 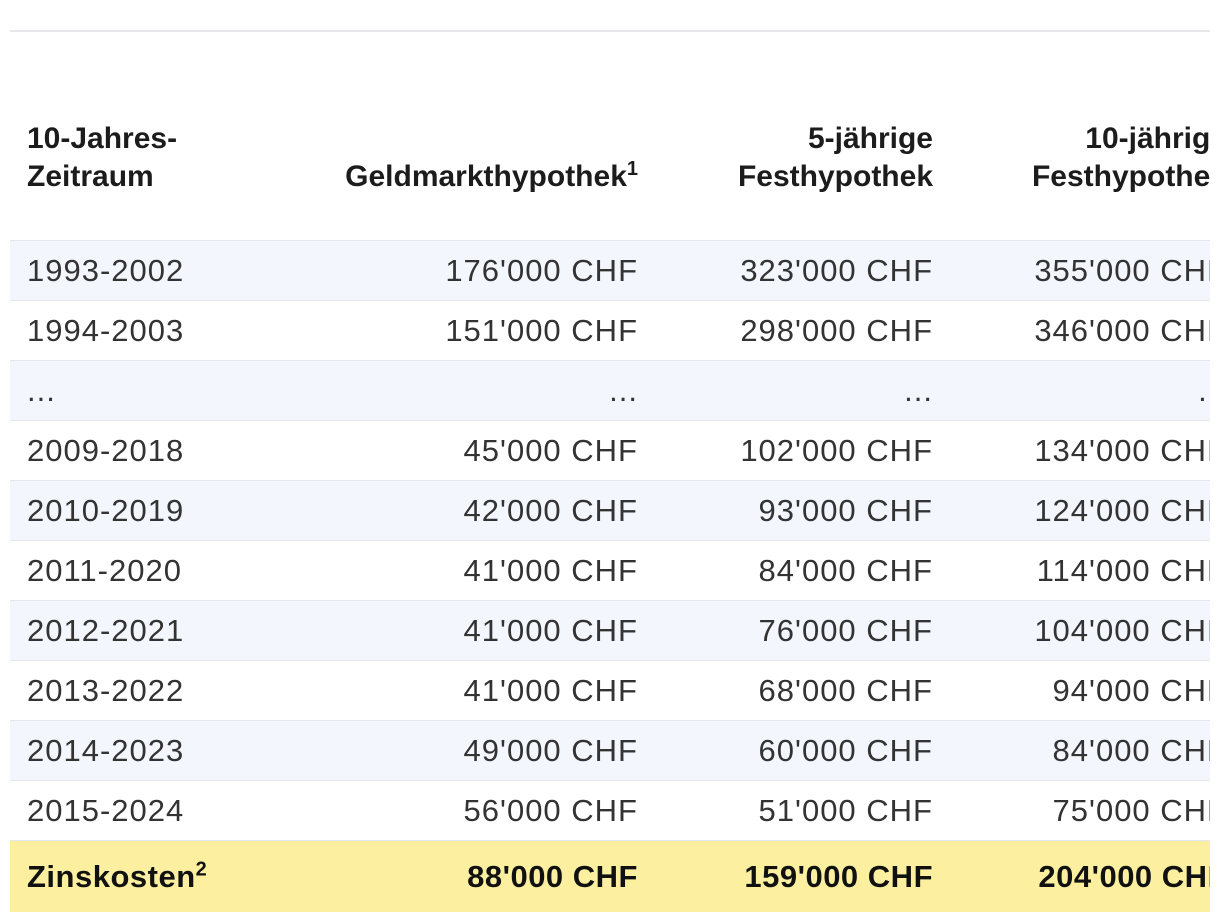 What do you see at coordinates (1124, 876) in the screenshot?
I see `footer-value: 204'000 CHF` at bounding box center [1124, 876].